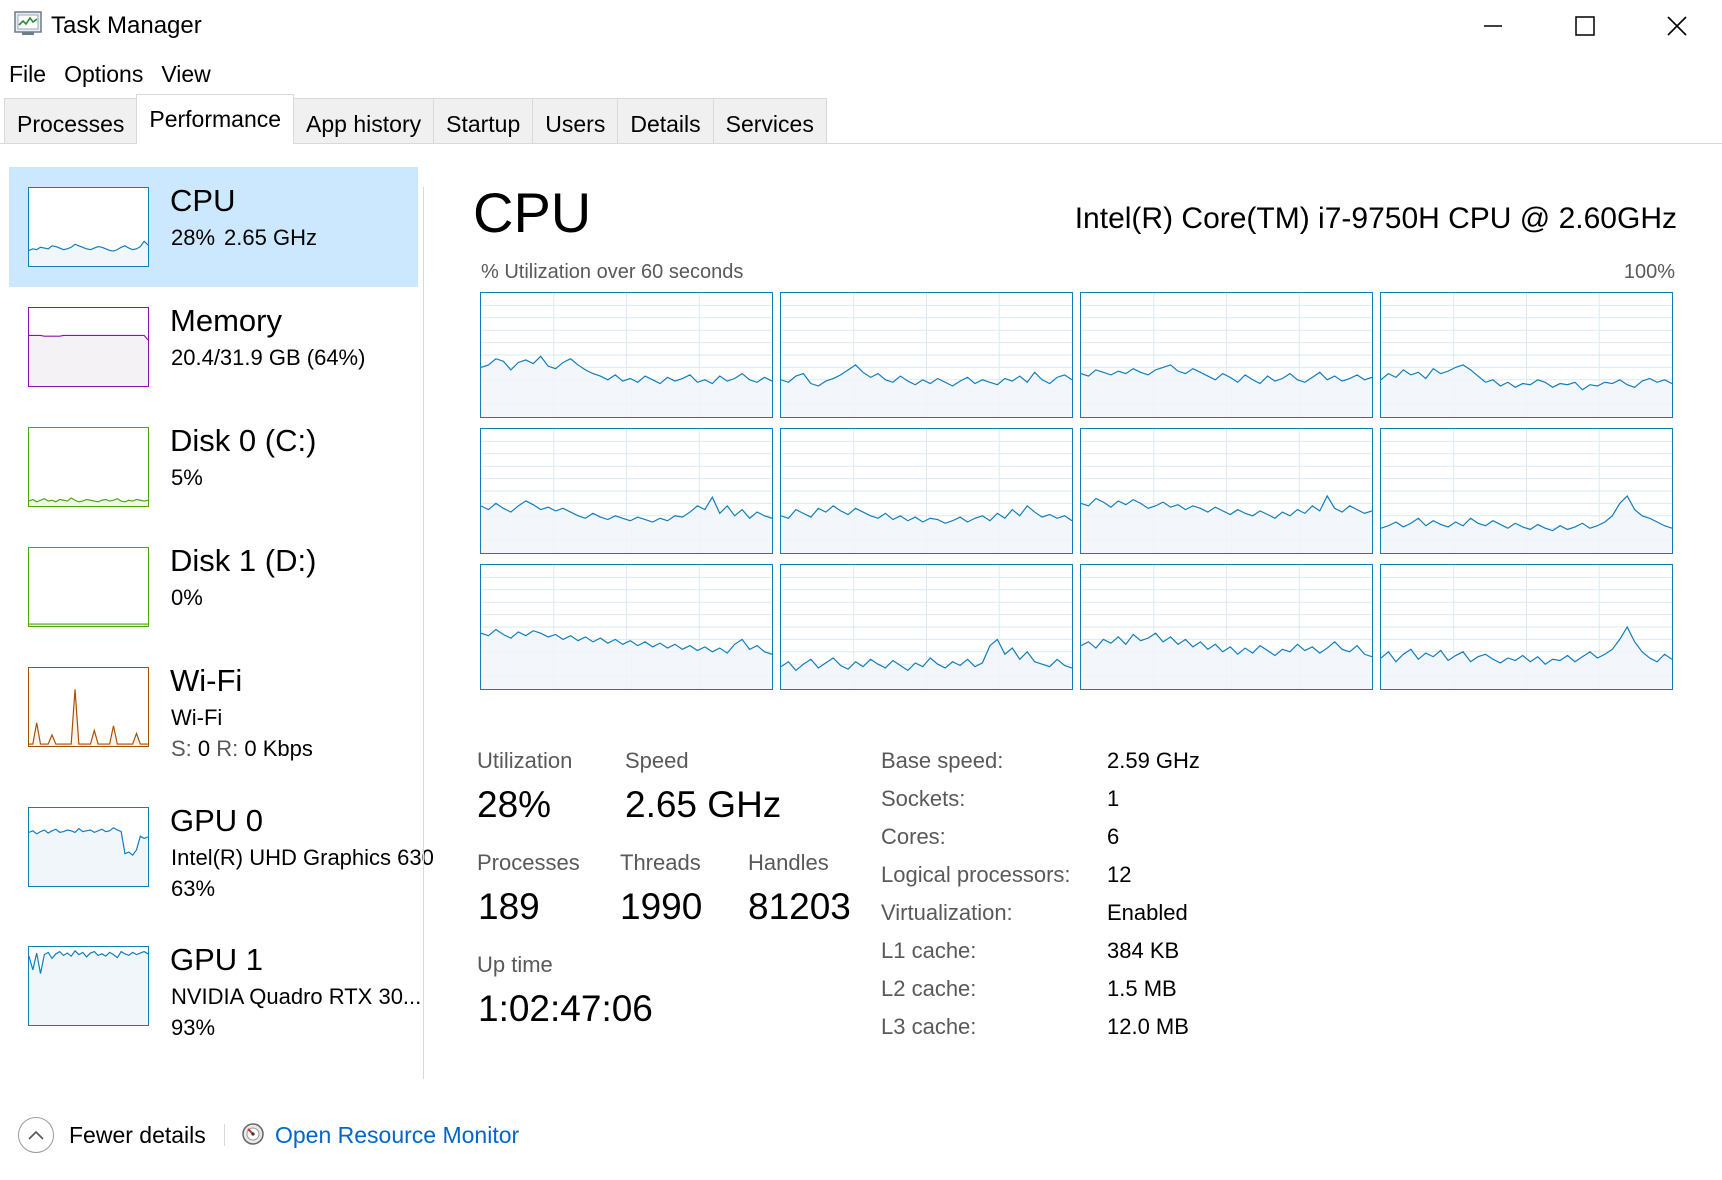 The width and height of the screenshot is (1722, 1180). I want to click on maximize-icon, so click(1585, 26).